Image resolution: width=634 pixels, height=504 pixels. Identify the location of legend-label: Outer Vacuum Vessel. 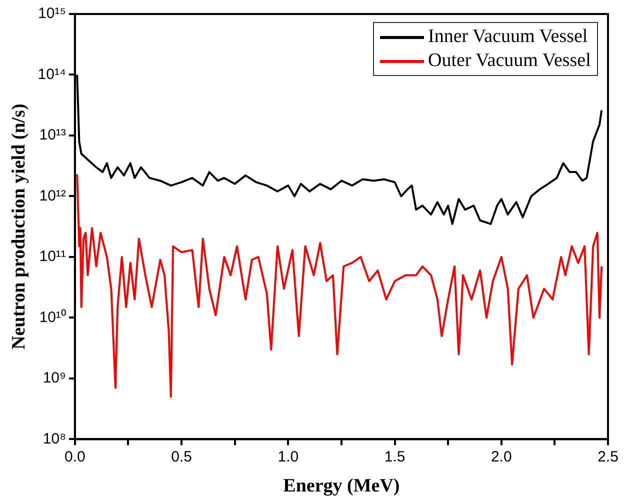
(509, 61).